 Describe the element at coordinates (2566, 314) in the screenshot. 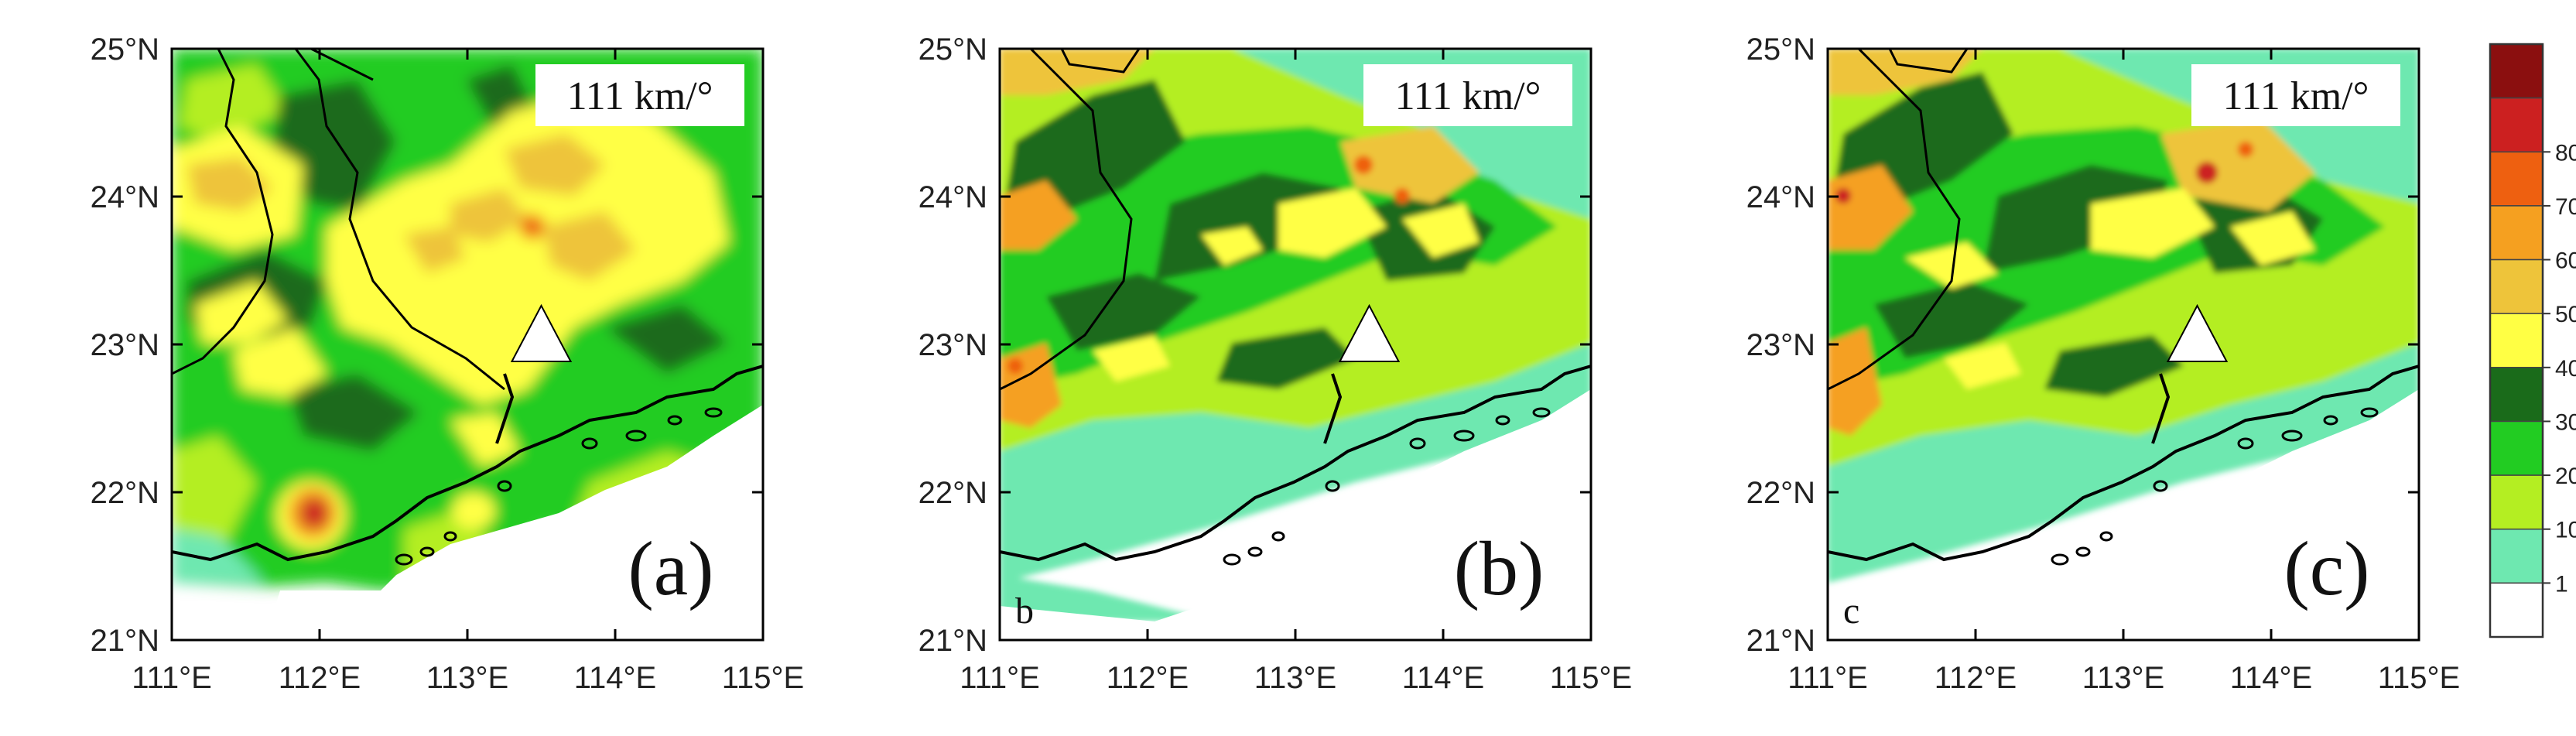

I see `colorbar-label: 50` at that location.